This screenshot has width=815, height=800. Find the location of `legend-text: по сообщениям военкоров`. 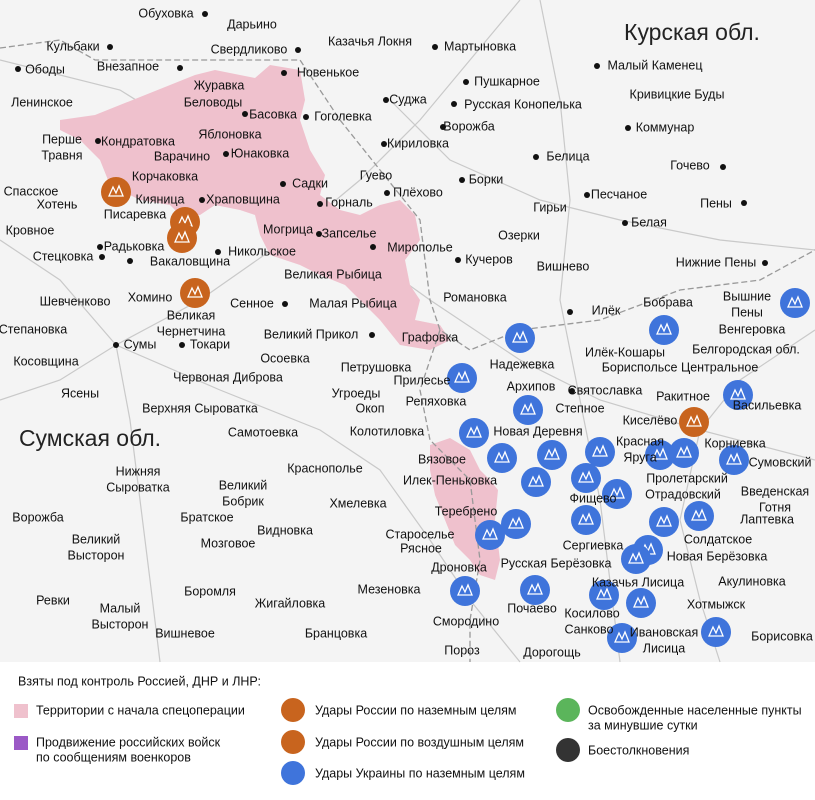

legend-text: по сообщениям военкоров is located at coordinates (113, 757).